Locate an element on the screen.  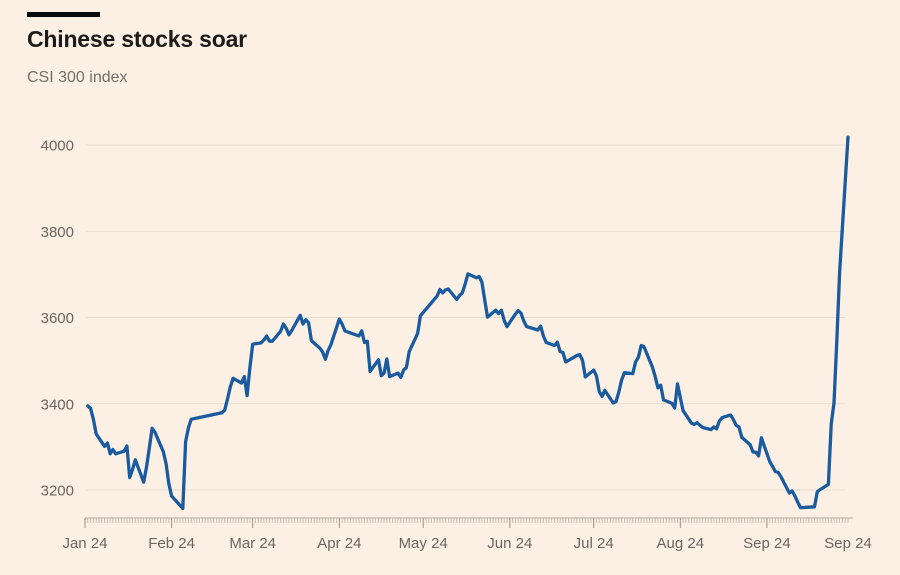
y-axis-label: 3400 is located at coordinates (57, 404).